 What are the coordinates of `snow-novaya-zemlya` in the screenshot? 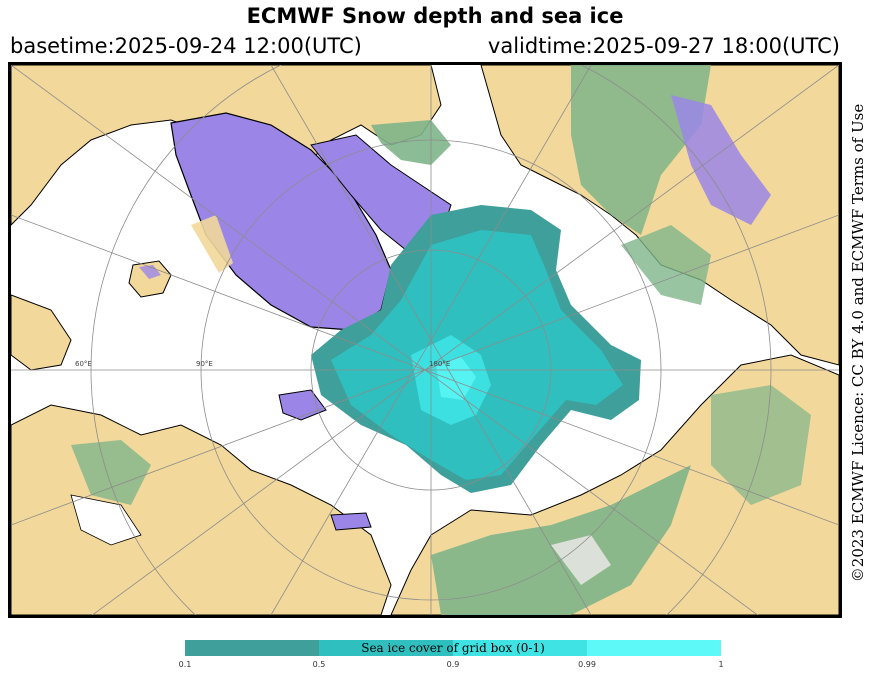 It's located at (351, 521).